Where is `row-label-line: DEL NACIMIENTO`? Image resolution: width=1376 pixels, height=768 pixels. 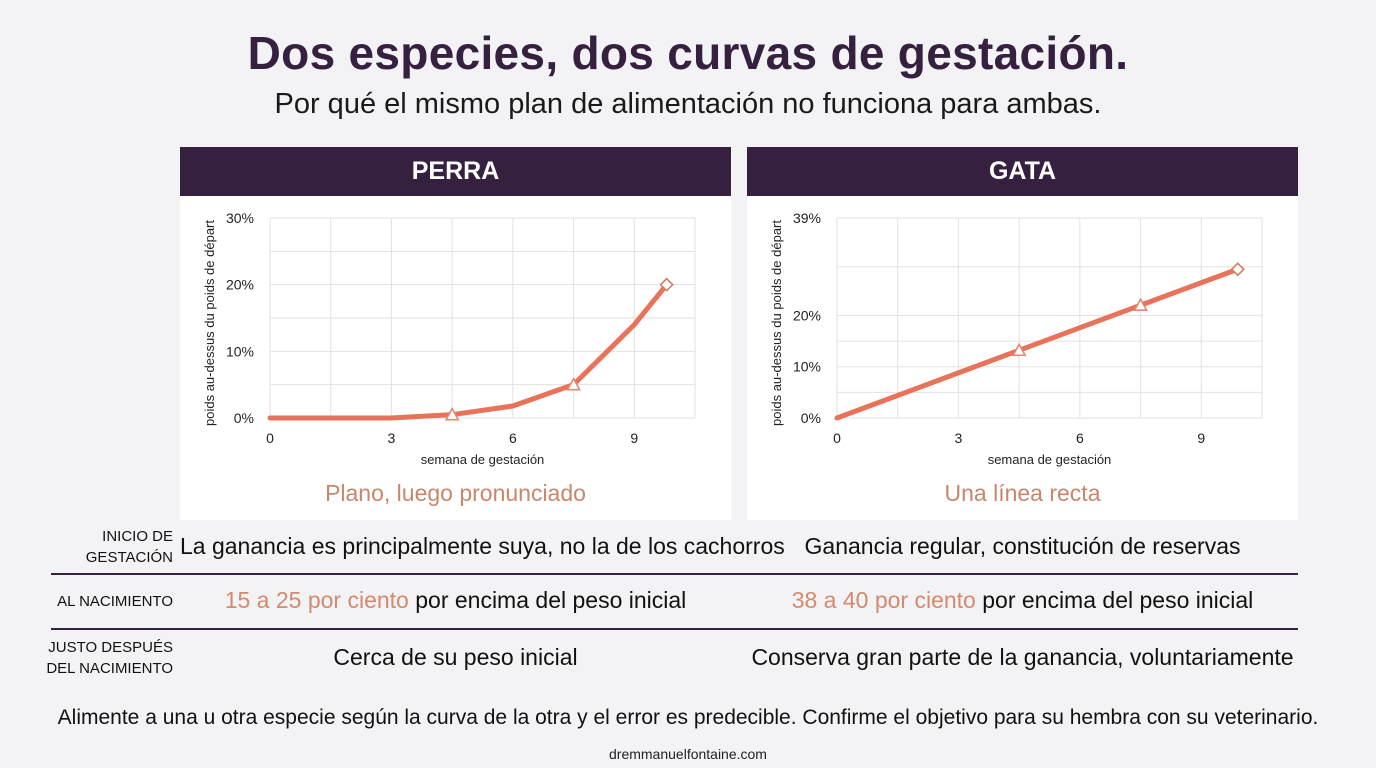
row-label-line: DEL NACIMIENTO is located at coordinates (109, 668).